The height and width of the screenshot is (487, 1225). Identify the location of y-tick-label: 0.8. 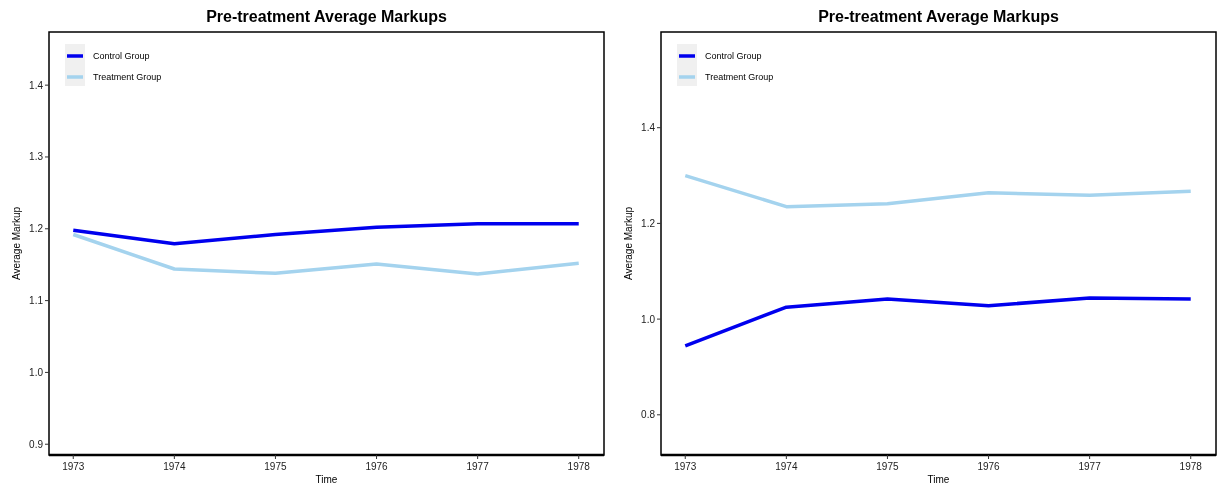
(648, 415).